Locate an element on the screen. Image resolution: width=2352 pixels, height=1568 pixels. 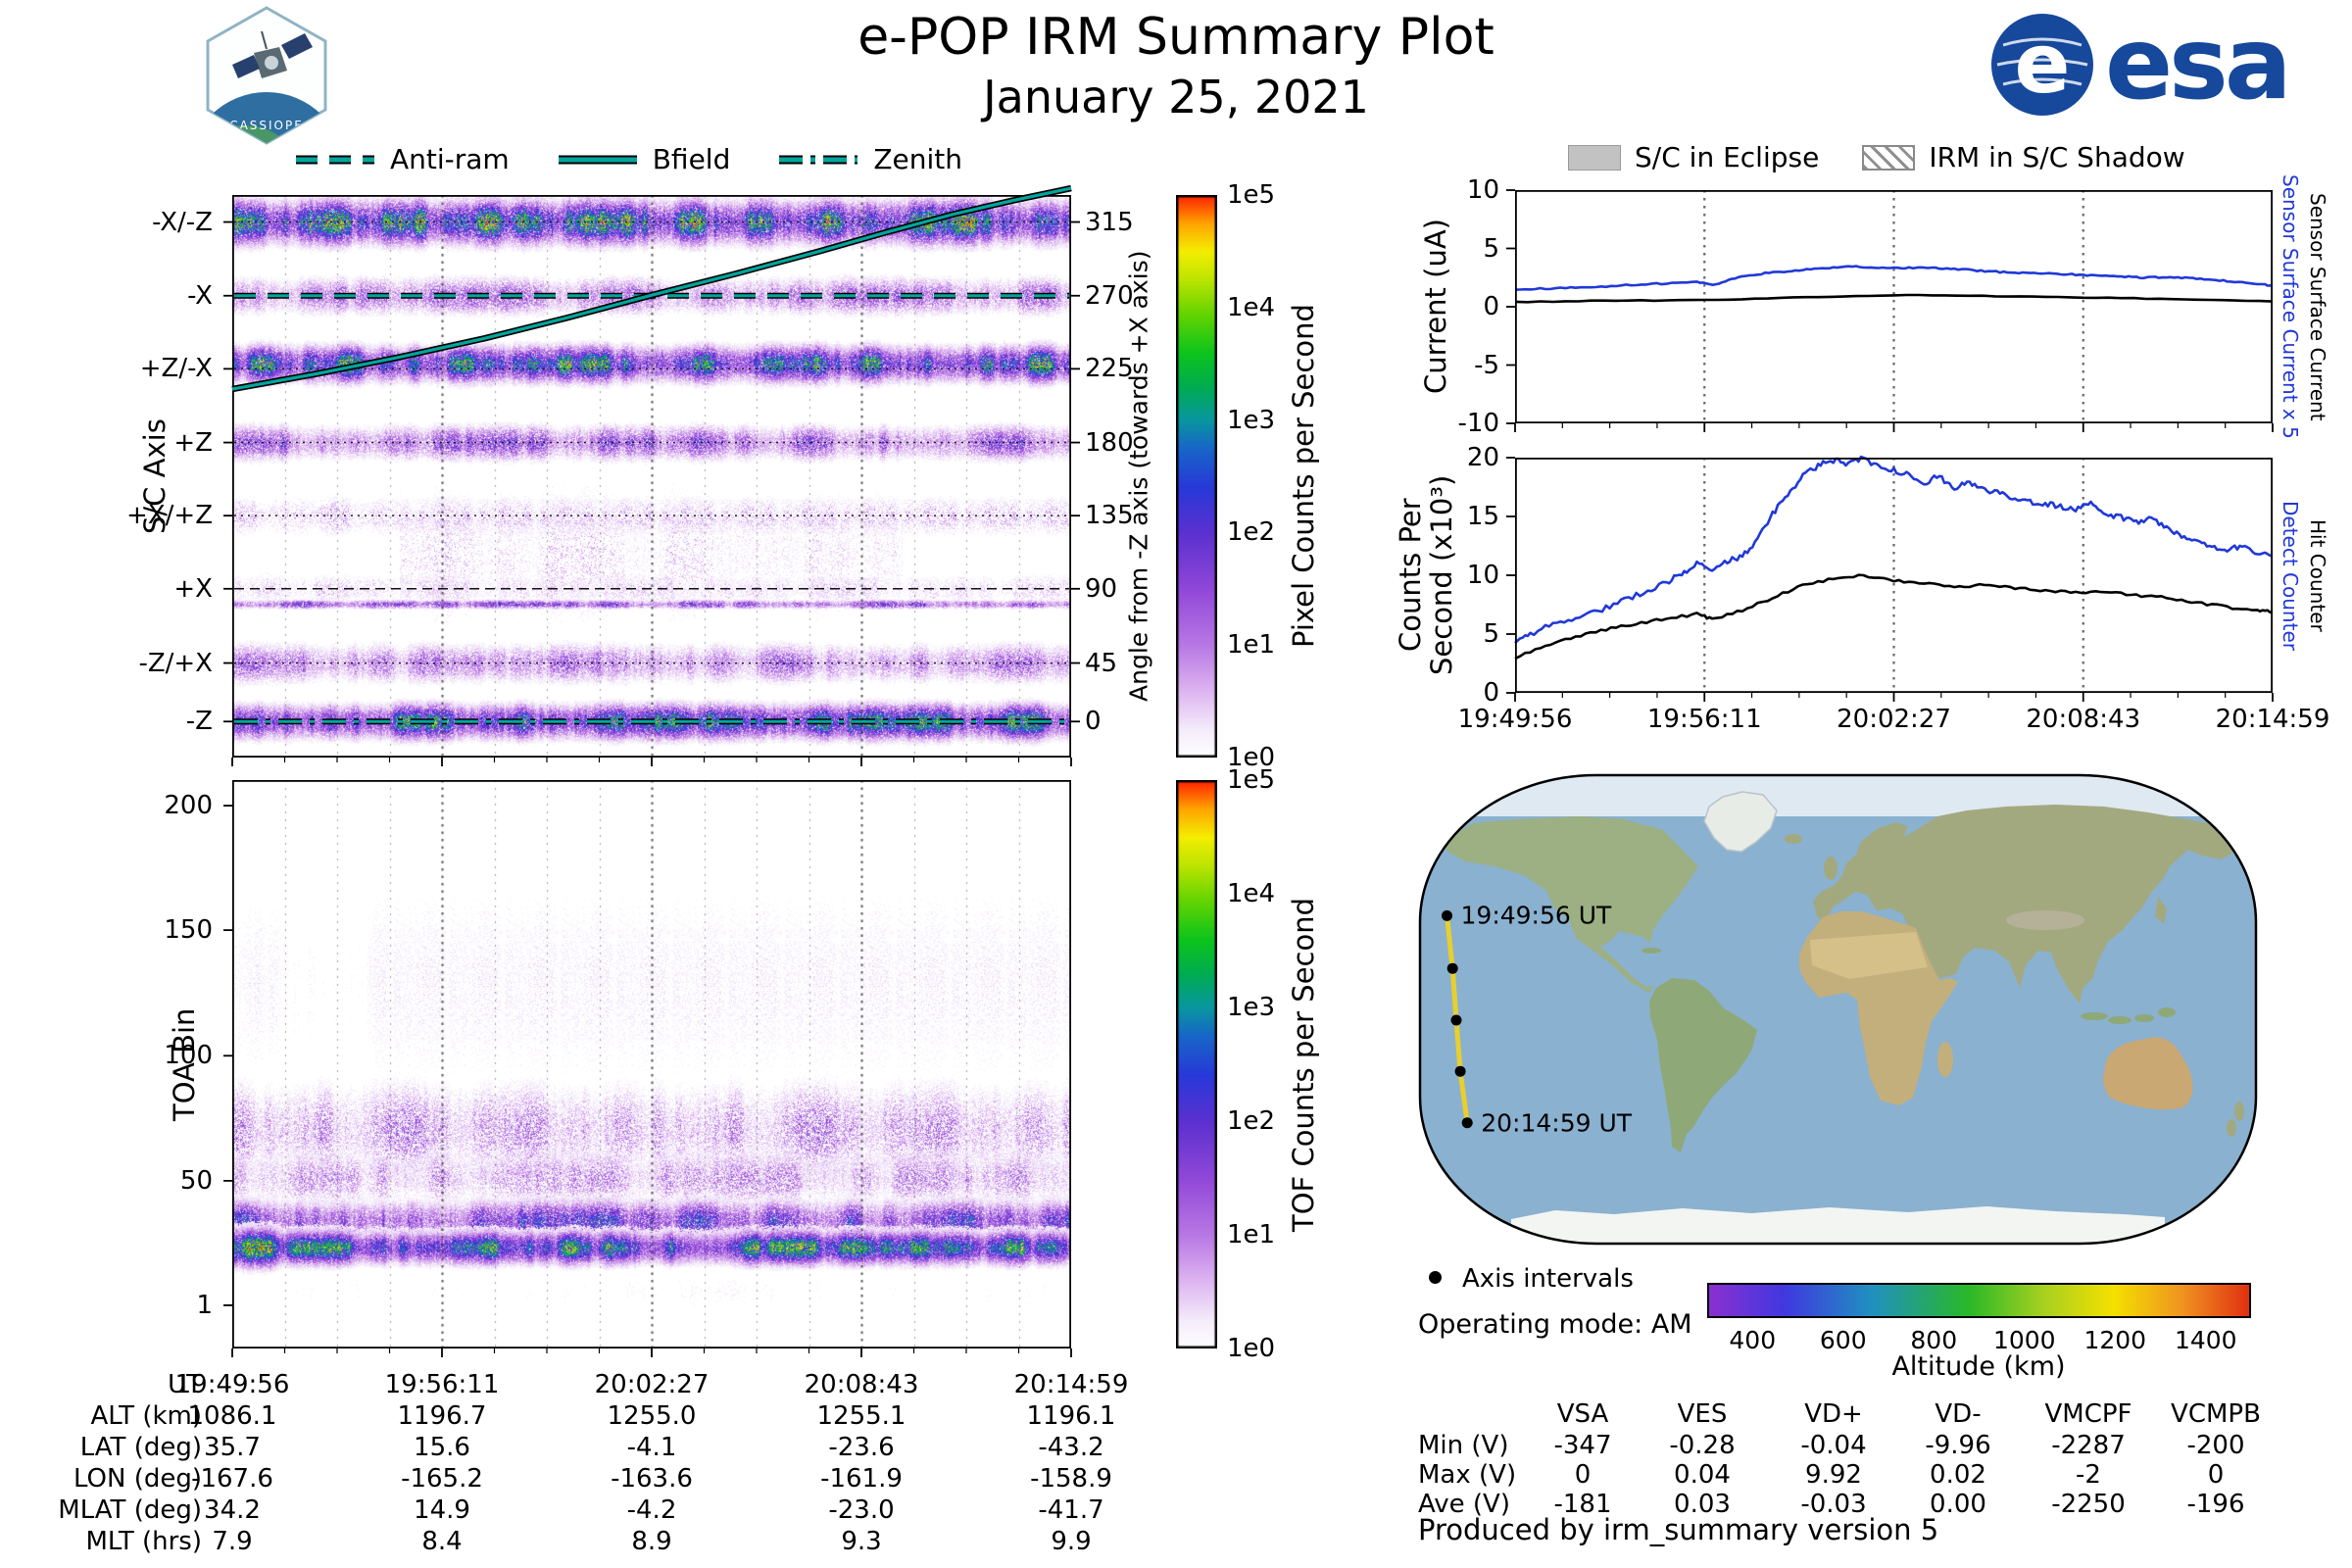
sc-axis-band-label: -Z is located at coordinates (199, 722).